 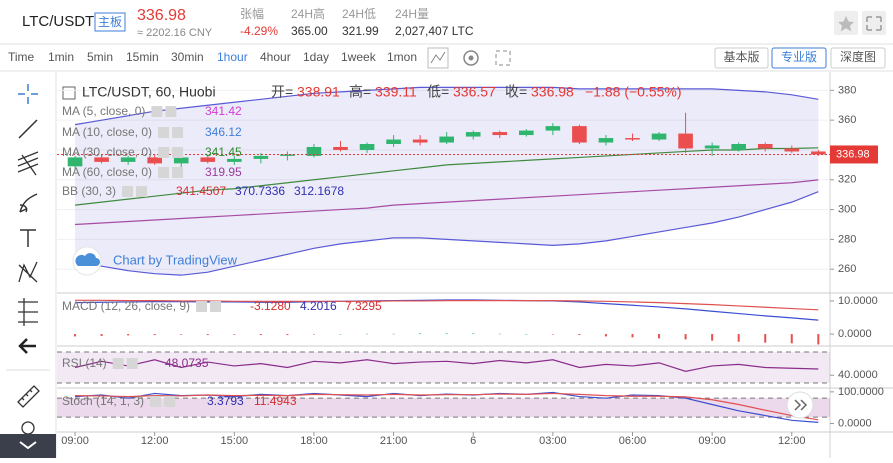 What do you see at coordinates (503, 58) in the screenshot?
I see `screenshot-btn` at bounding box center [503, 58].